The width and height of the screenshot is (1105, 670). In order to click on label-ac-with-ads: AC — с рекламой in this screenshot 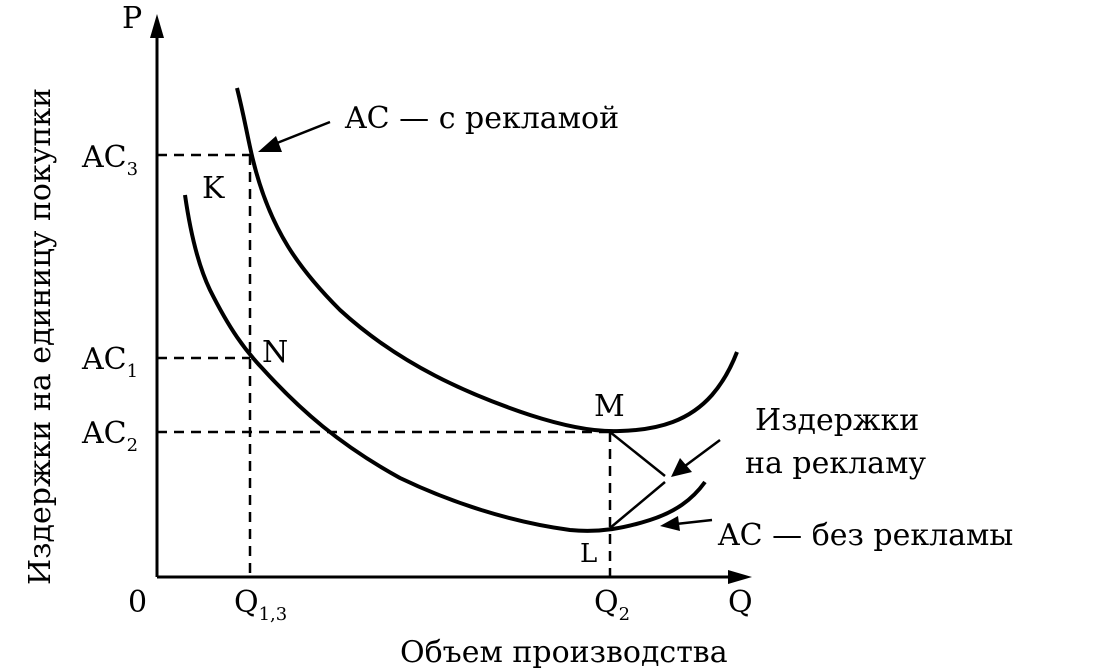, I will do `click(481, 118)`.